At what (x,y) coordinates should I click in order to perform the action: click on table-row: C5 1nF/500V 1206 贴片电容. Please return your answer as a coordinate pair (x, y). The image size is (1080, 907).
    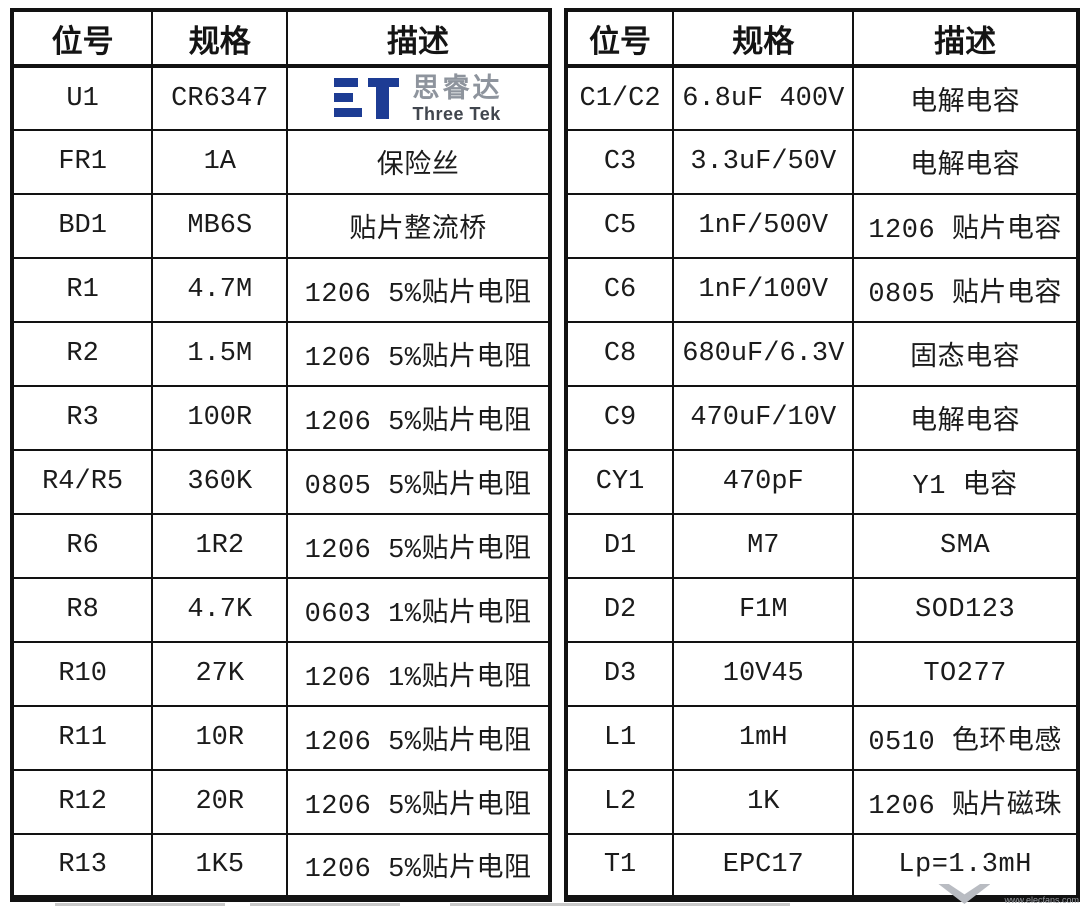
    Looking at the image, I should click on (821, 226).